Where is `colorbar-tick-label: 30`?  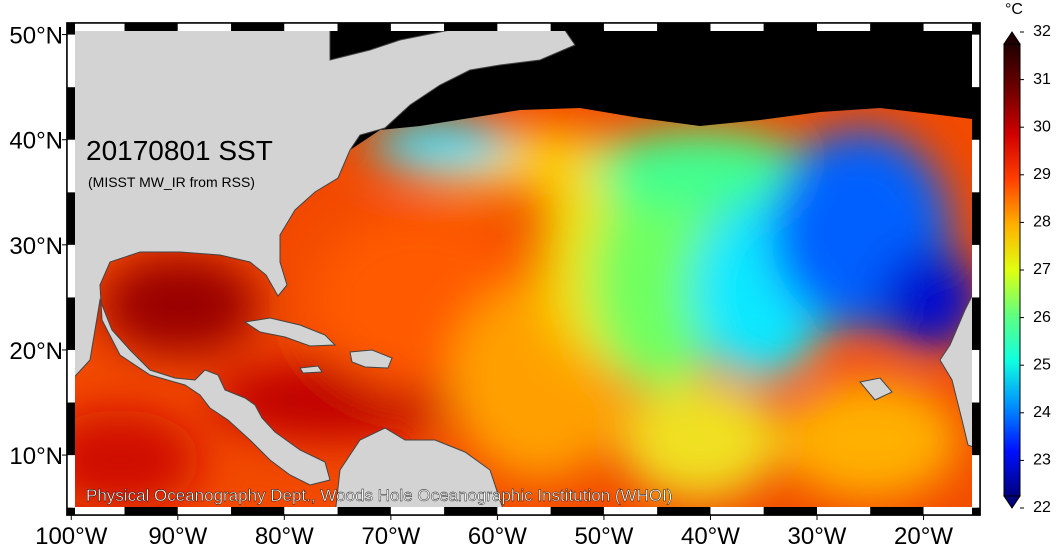
colorbar-tick-label: 30 is located at coordinates (1042, 126).